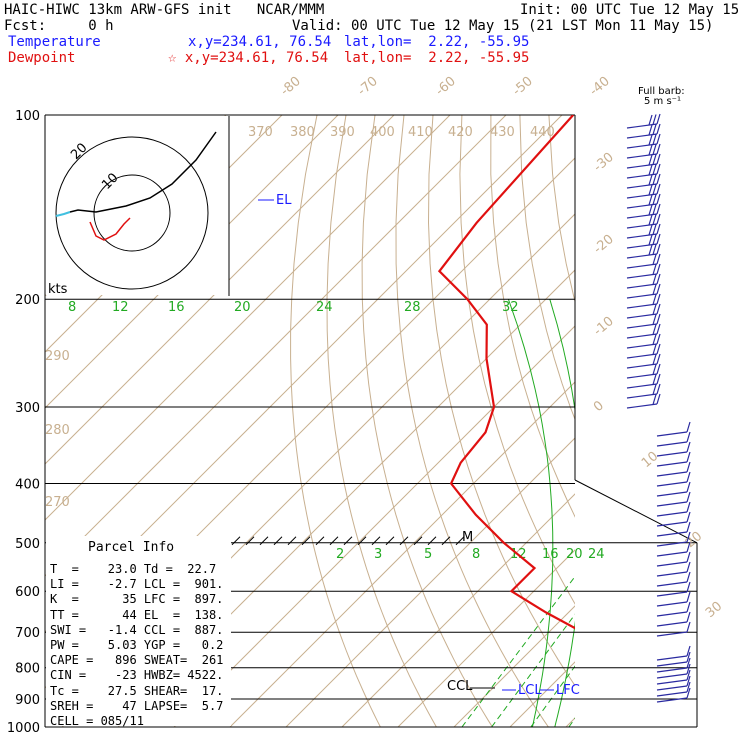  What do you see at coordinates (412, 307) in the screenshot?
I see `mixing-ratio-label: 28` at bounding box center [412, 307].